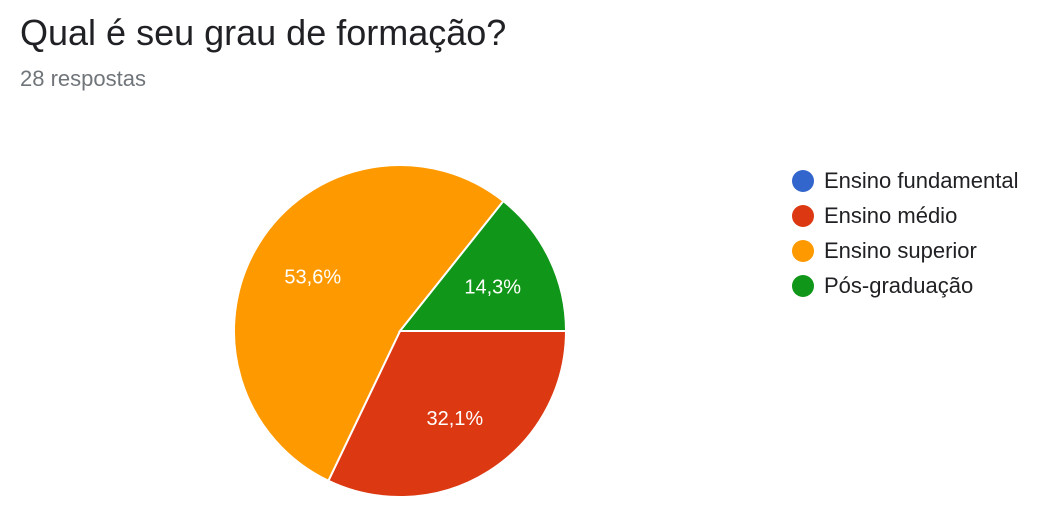 The height and width of the screenshot is (527, 1052). I want to click on legend-item: Ensino superior, so click(905, 250).